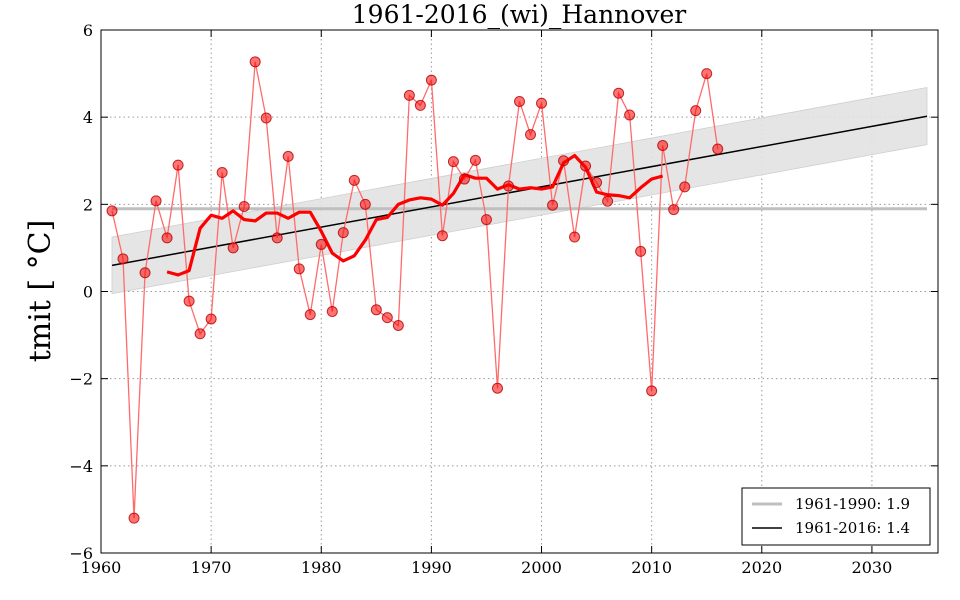 The image size is (960, 600). Describe the element at coordinates (519, 14) in the screenshot. I see `chart-title: 1961-2016_(wi)_Hannover` at that location.